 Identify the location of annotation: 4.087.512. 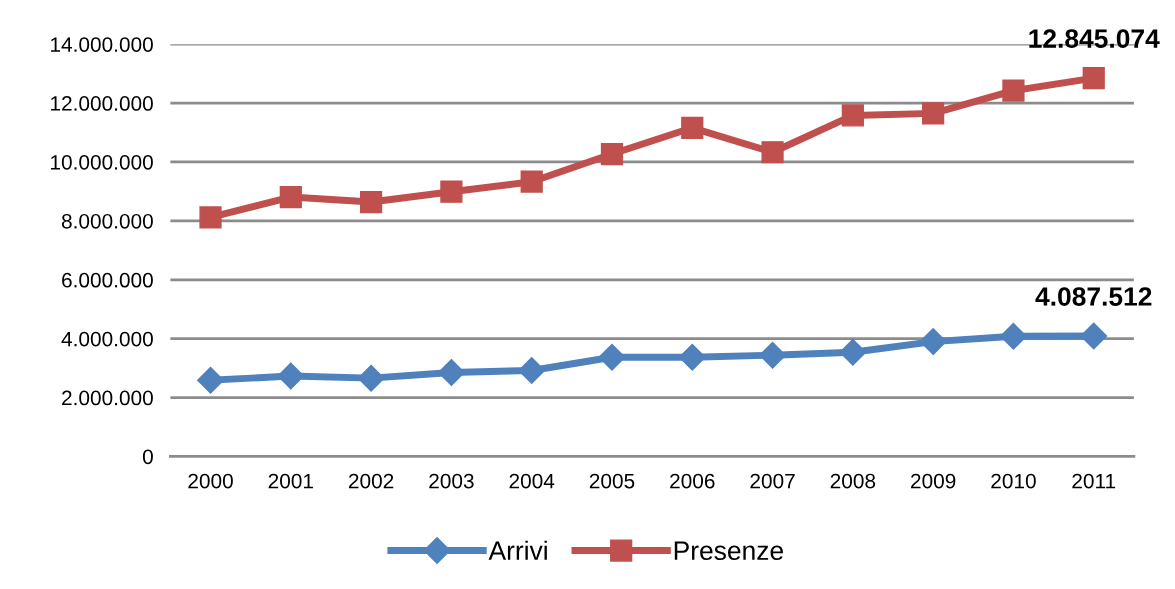
(1093, 296).